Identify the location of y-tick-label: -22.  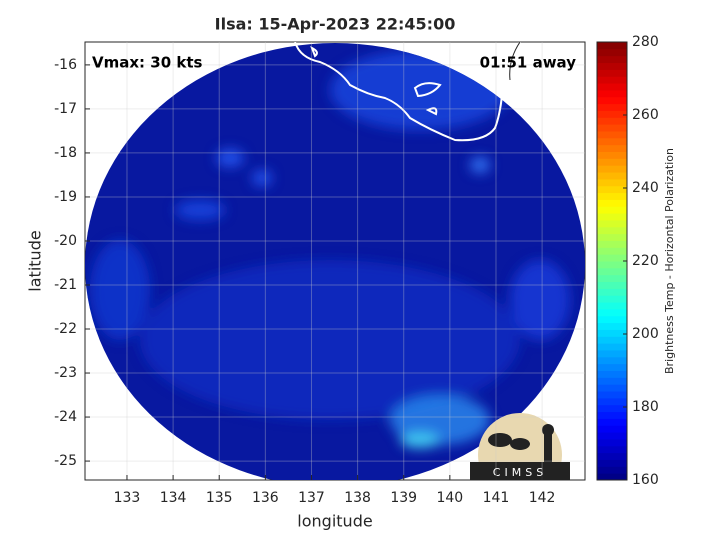
(65, 329).